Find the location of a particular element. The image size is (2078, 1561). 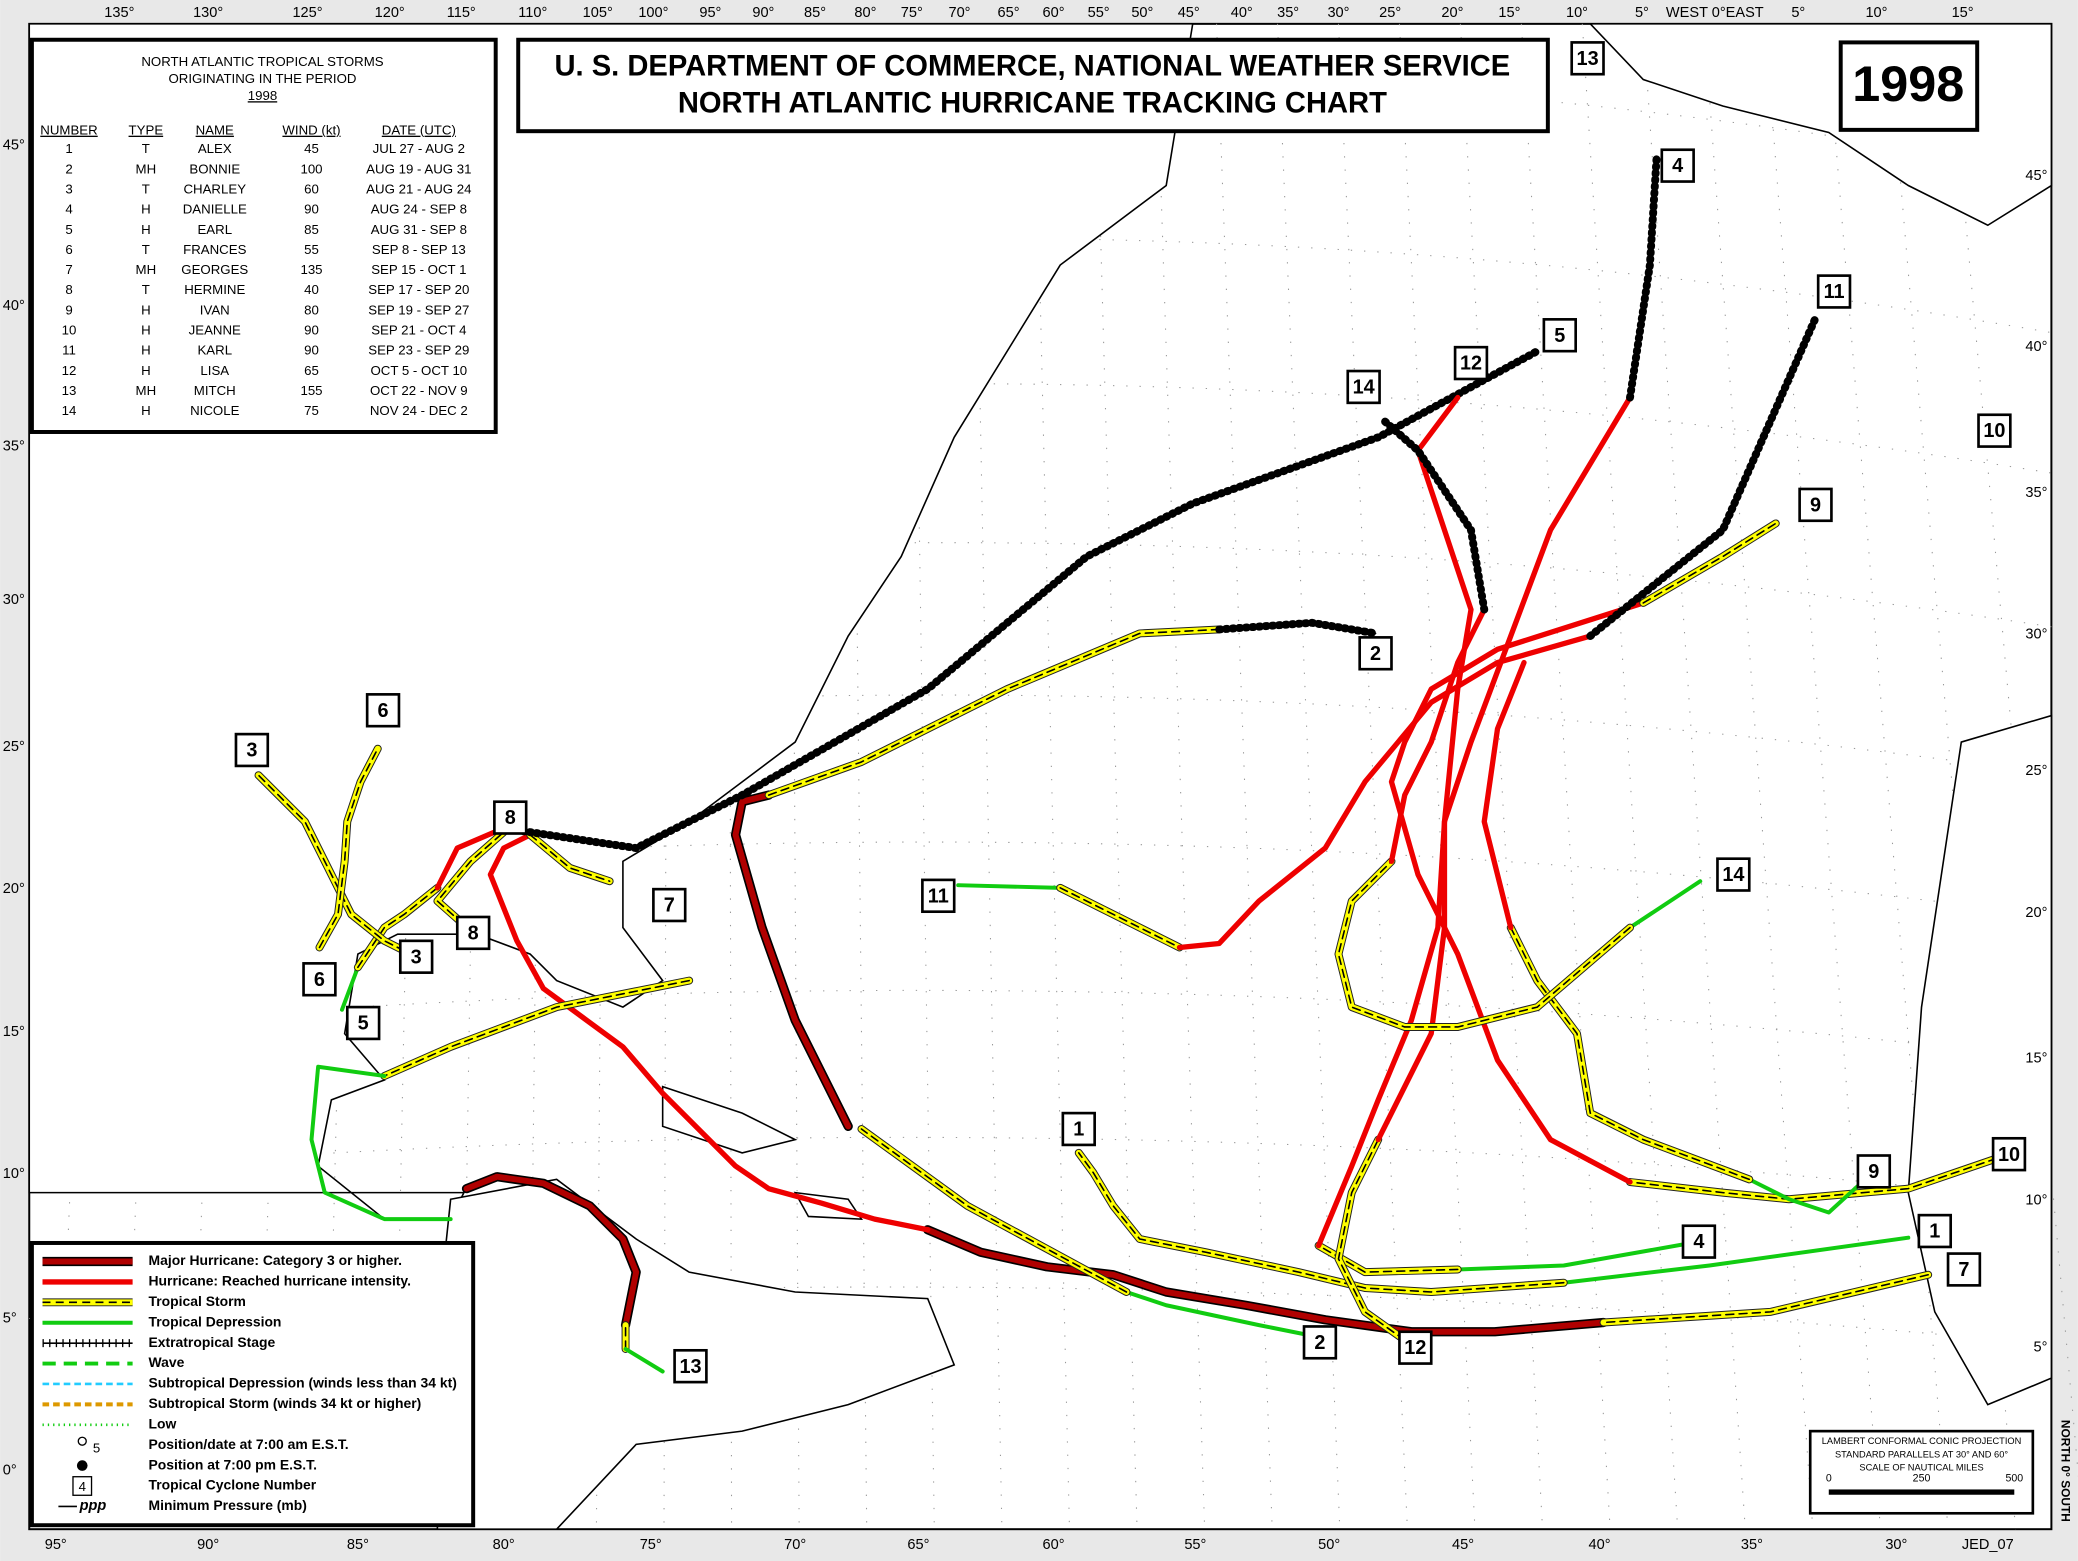

storm-number: 11 is located at coordinates (938, 896).